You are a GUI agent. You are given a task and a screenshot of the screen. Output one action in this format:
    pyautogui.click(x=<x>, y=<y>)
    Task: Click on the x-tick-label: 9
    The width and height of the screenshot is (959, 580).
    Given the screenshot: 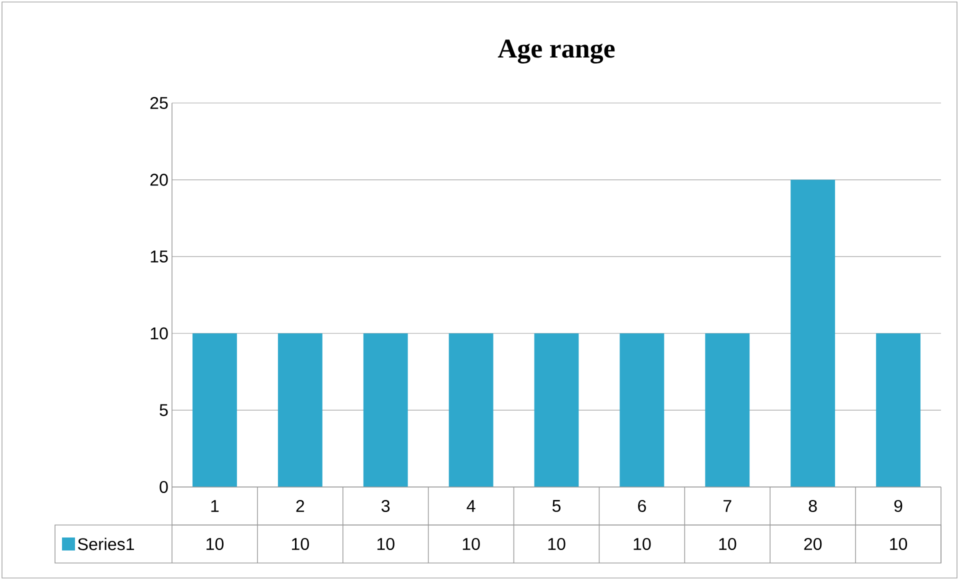 What is the action you would take?
    pyautogui.click(x=898, y=506)
    